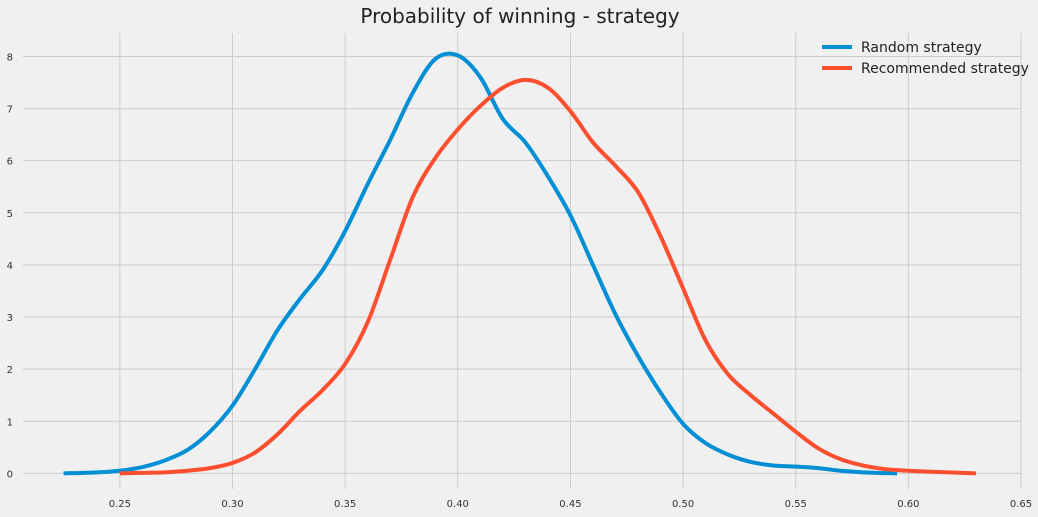 This screenshot has width=1038, height=517. I want to click on x-tick-label: 0.30, so click(232, 504).